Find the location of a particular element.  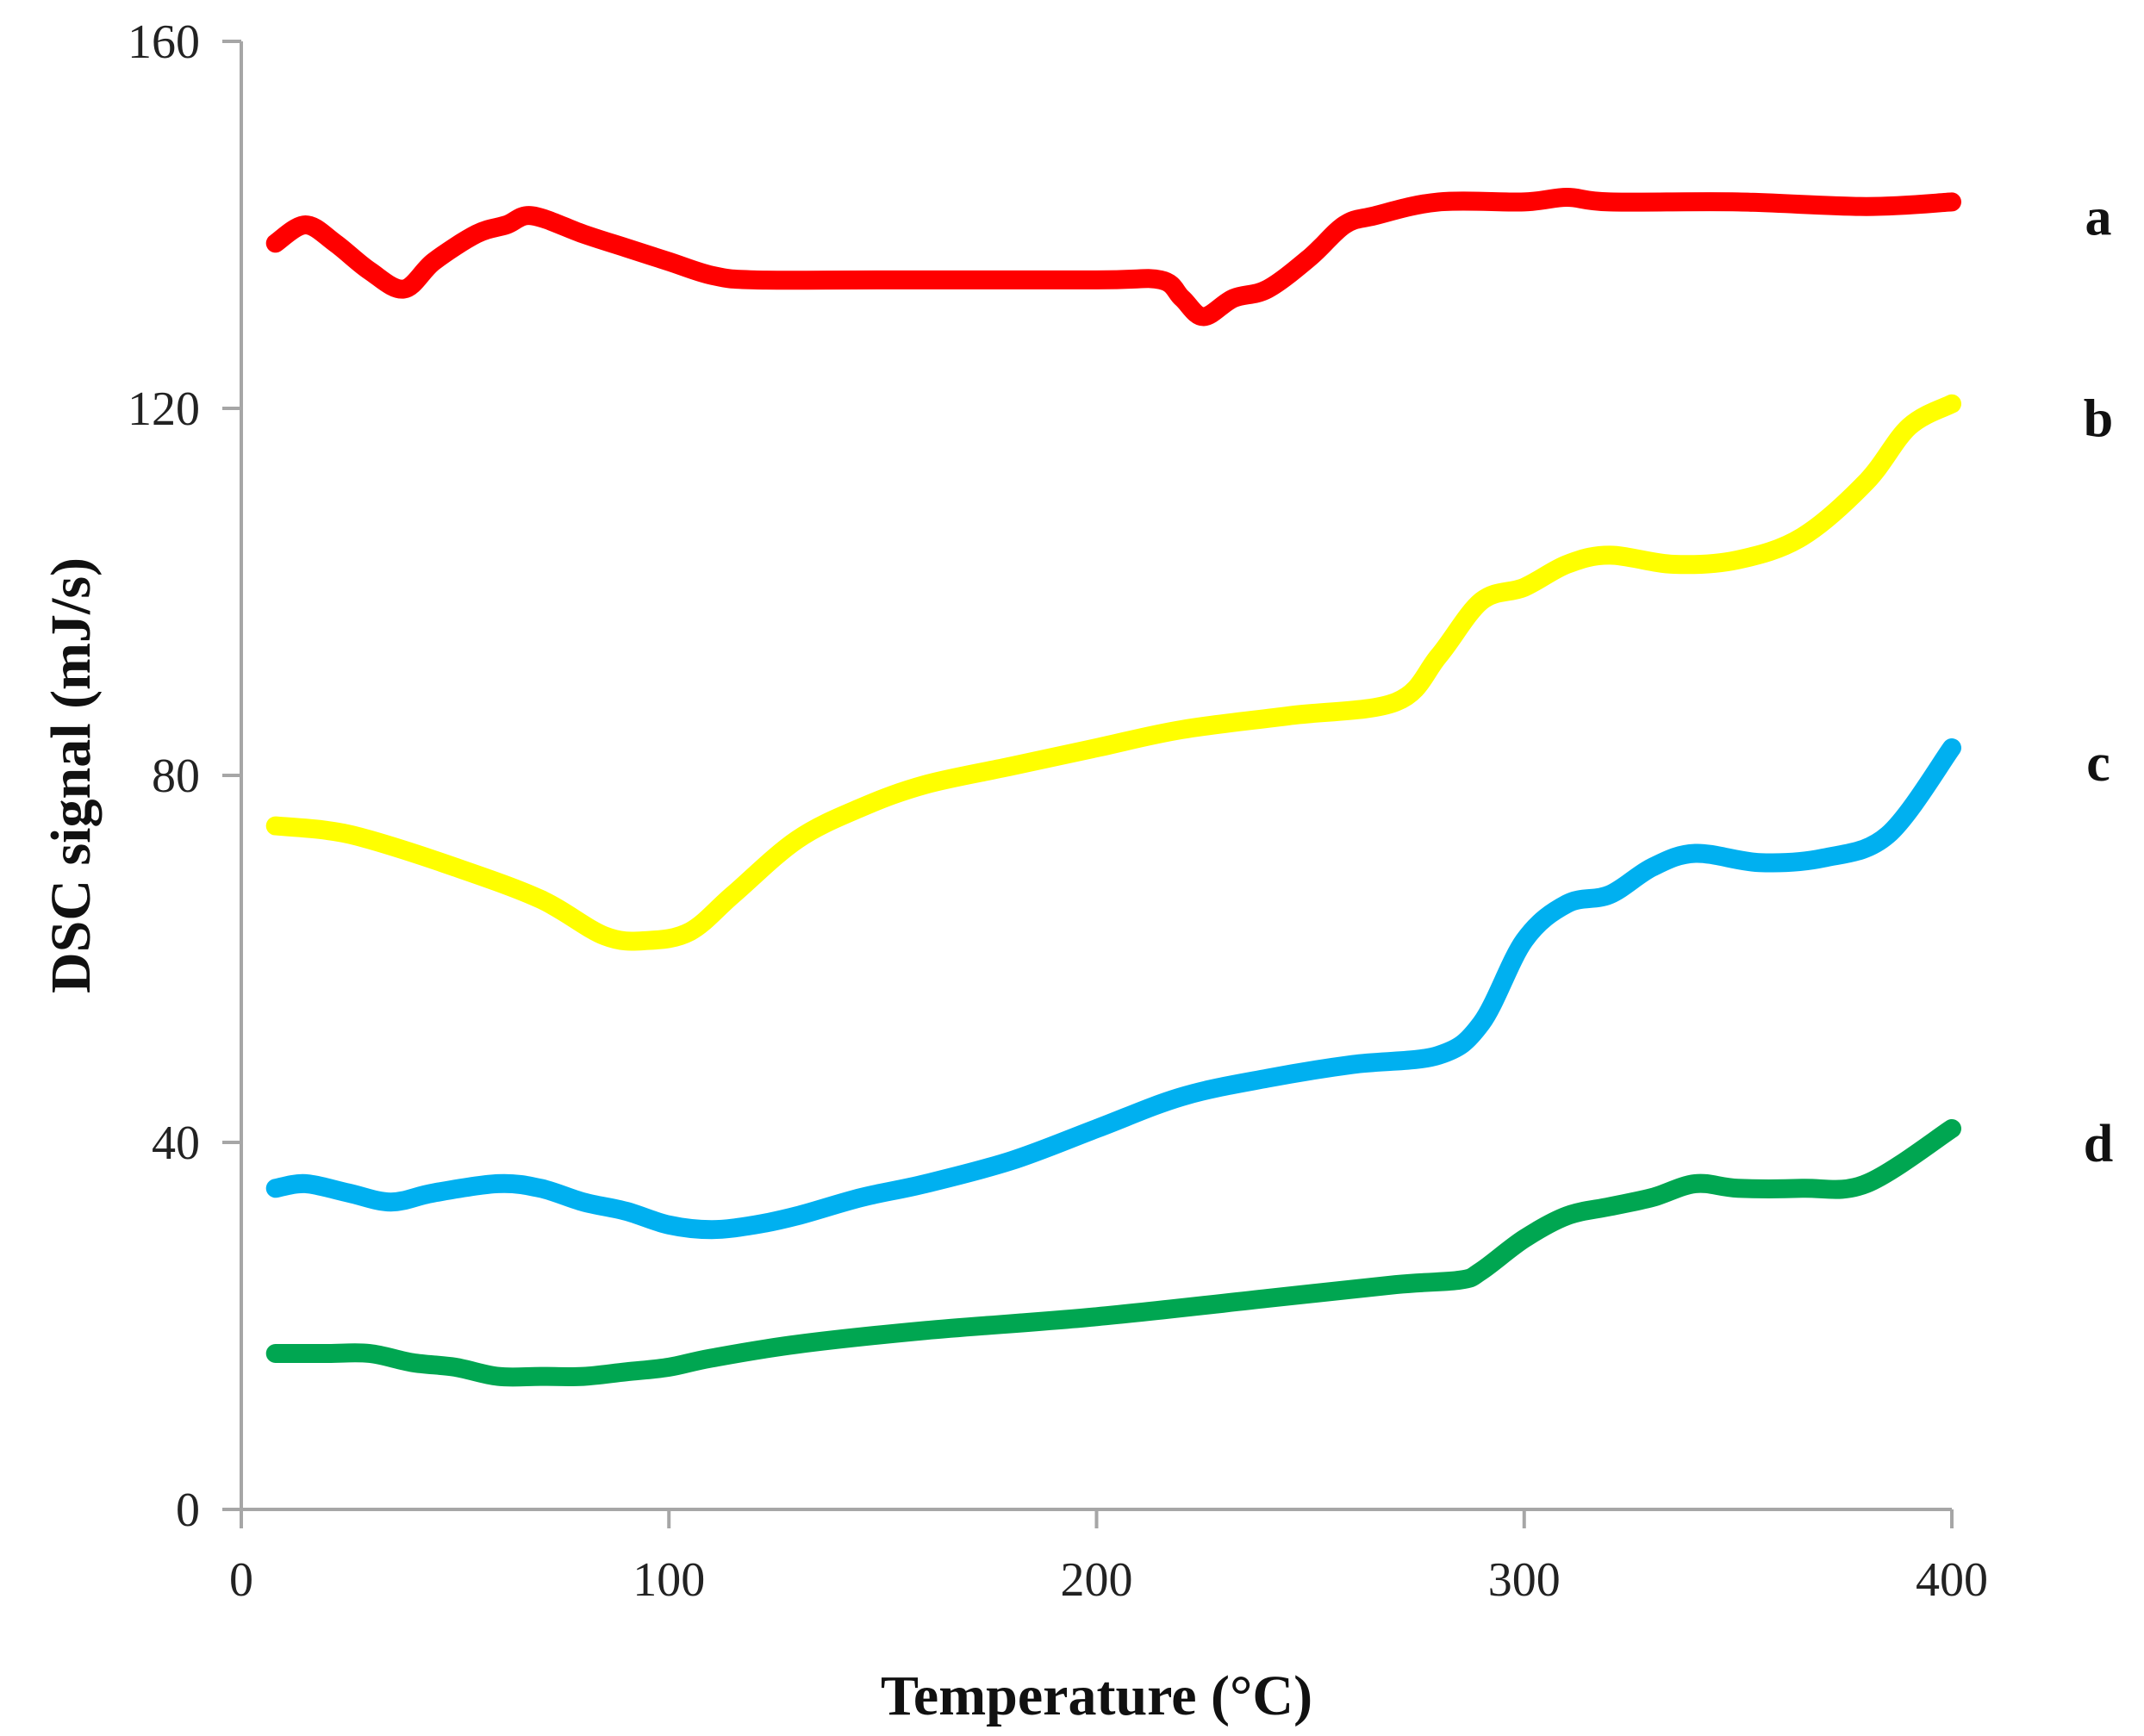

y-axis-title: DSC signal (mJ/s) is located at coordinates (71, 775).